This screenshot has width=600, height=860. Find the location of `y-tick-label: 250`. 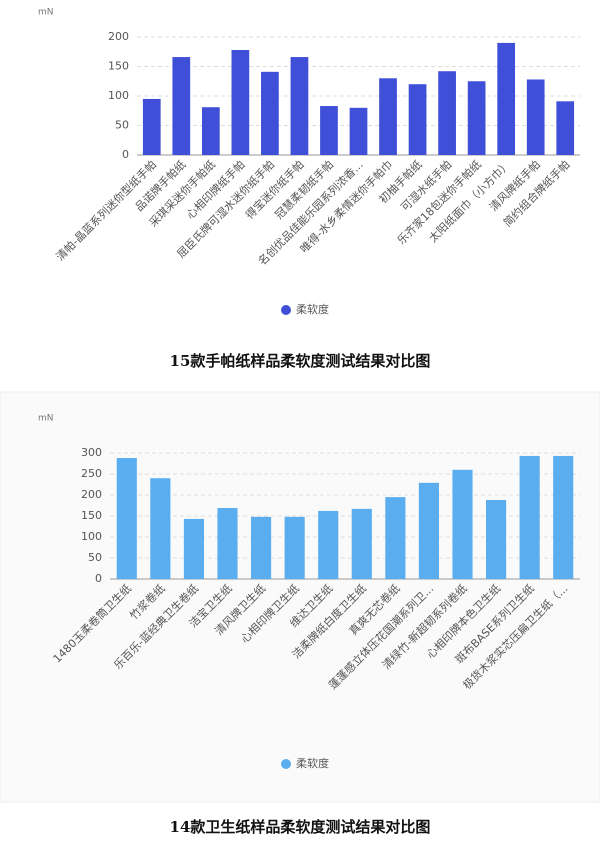

y-tick-label: 250 is located at coordinates (91, 473).